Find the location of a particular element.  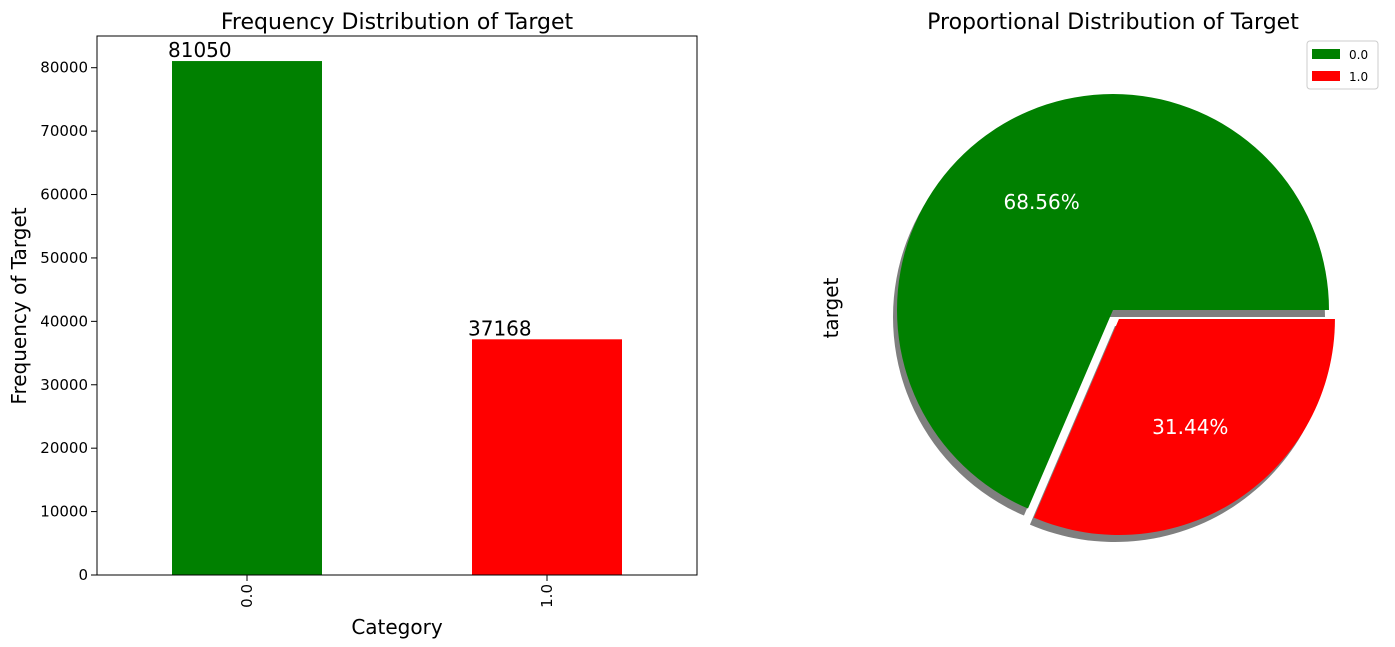

pie-slice-1.0 is located at coordinates (1184, 427).